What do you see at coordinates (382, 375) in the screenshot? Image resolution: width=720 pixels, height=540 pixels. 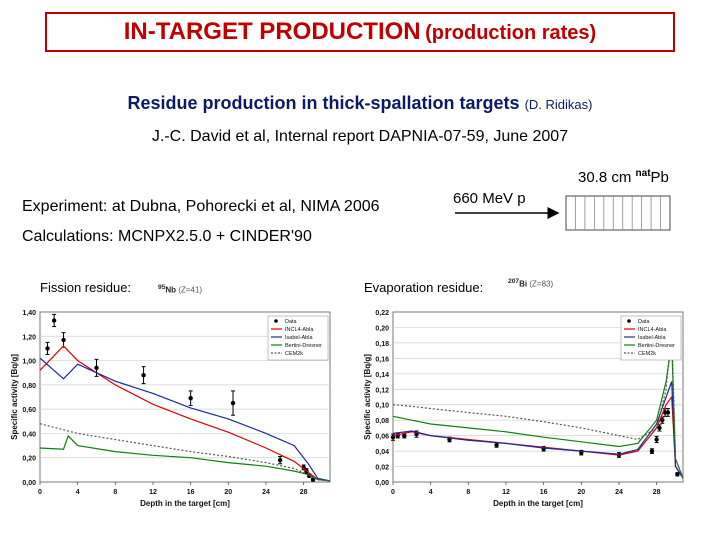 I see `y-tick-label: 0,14` at bounding box center [382, 375].